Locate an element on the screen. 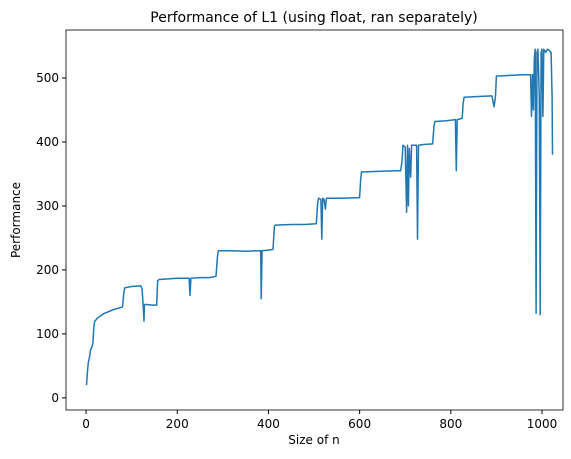 This screenshot has width=571, height=459. y-axis-label: Performance is located at coordinates (16, 220).